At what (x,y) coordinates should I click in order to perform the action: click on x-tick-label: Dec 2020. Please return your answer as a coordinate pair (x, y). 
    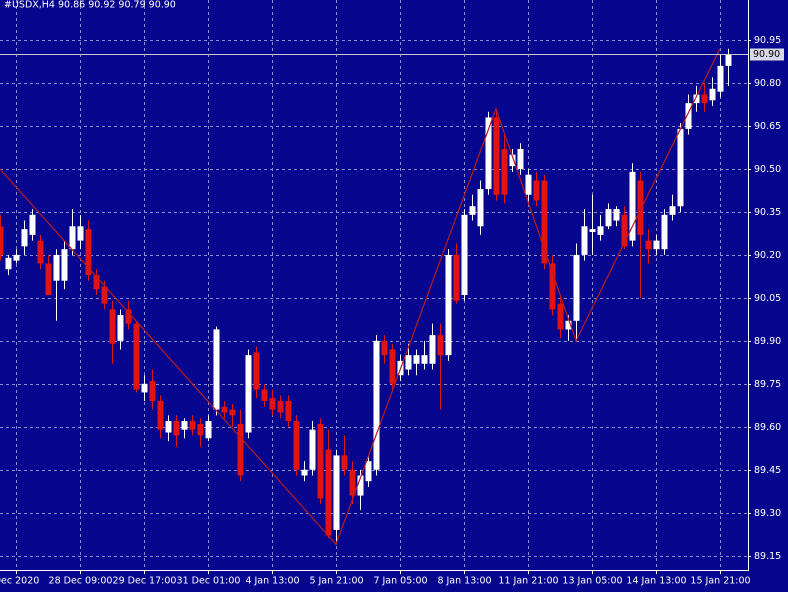
    Looking at the image, I should click on (19, 581).